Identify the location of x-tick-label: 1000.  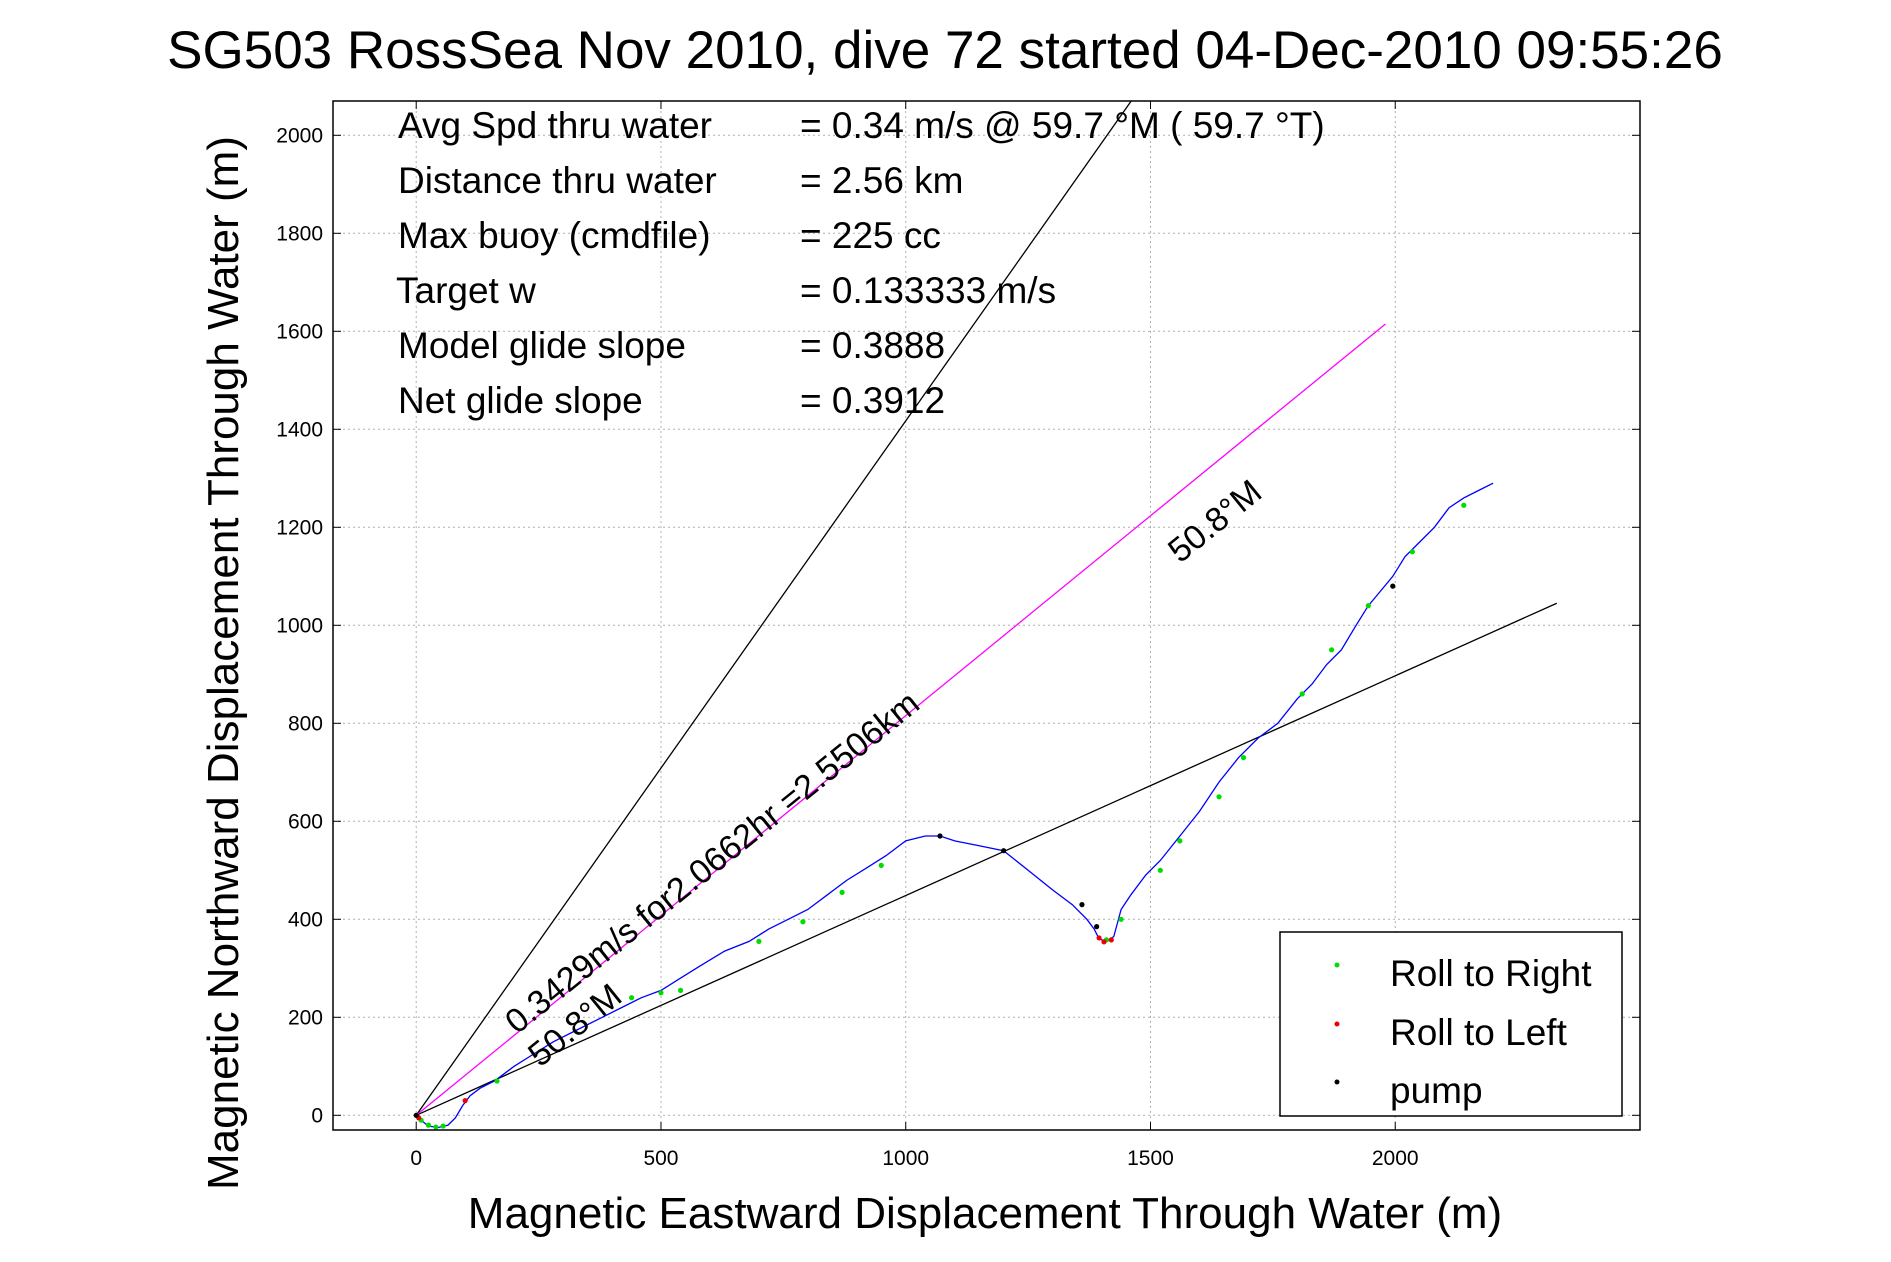
(905, 1158).